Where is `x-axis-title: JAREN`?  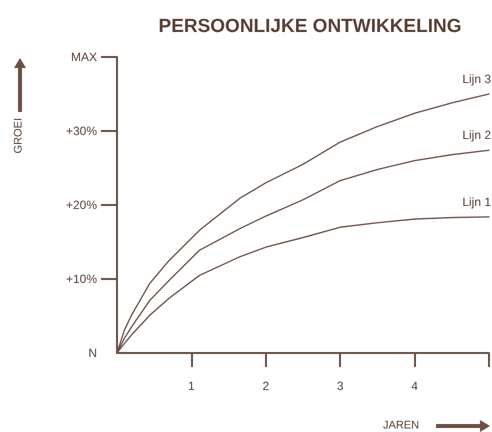
x-axis-title: JAREN is located at coordinates (401, 426).